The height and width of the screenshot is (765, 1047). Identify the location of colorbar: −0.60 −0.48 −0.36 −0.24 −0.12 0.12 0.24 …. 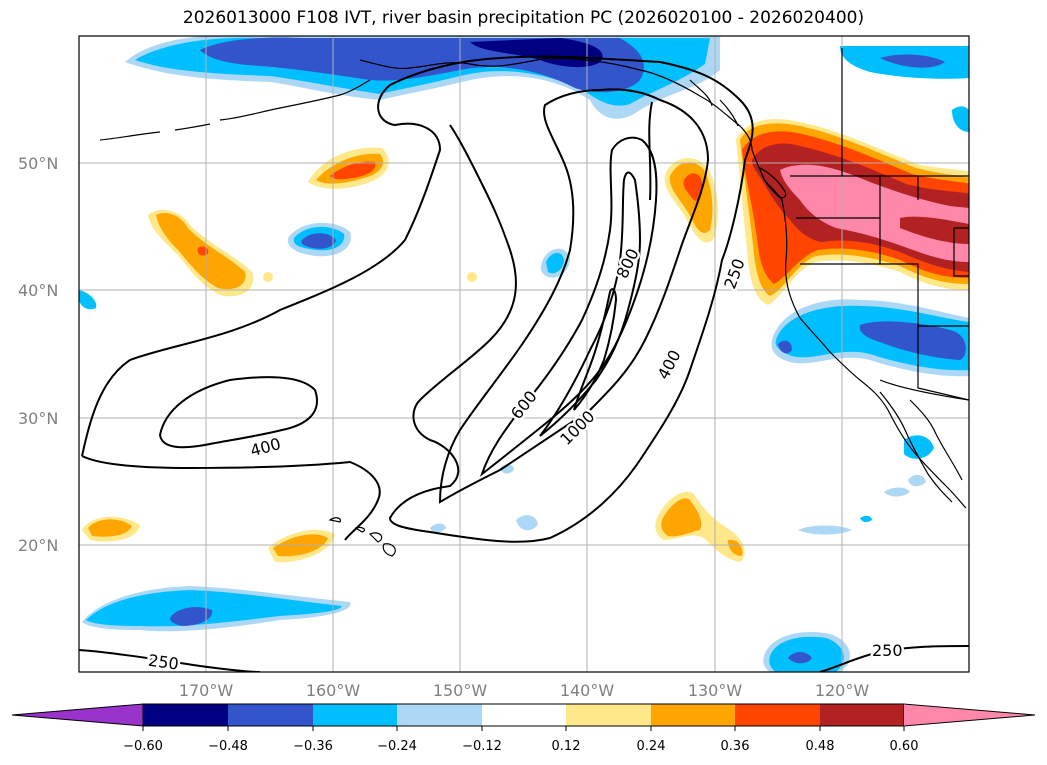
(523, 728).